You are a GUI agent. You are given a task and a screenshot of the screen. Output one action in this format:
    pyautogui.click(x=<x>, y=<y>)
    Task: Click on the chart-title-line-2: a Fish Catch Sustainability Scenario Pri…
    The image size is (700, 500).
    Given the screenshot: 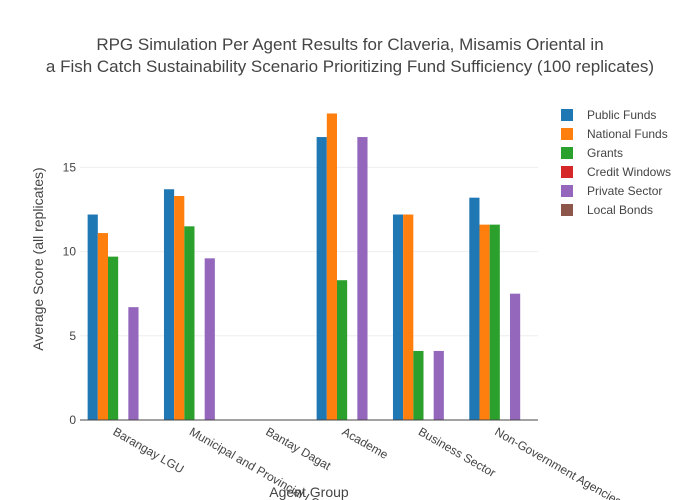 What is the action you would take?
    pyautogui.click(x=350, y=66)
    